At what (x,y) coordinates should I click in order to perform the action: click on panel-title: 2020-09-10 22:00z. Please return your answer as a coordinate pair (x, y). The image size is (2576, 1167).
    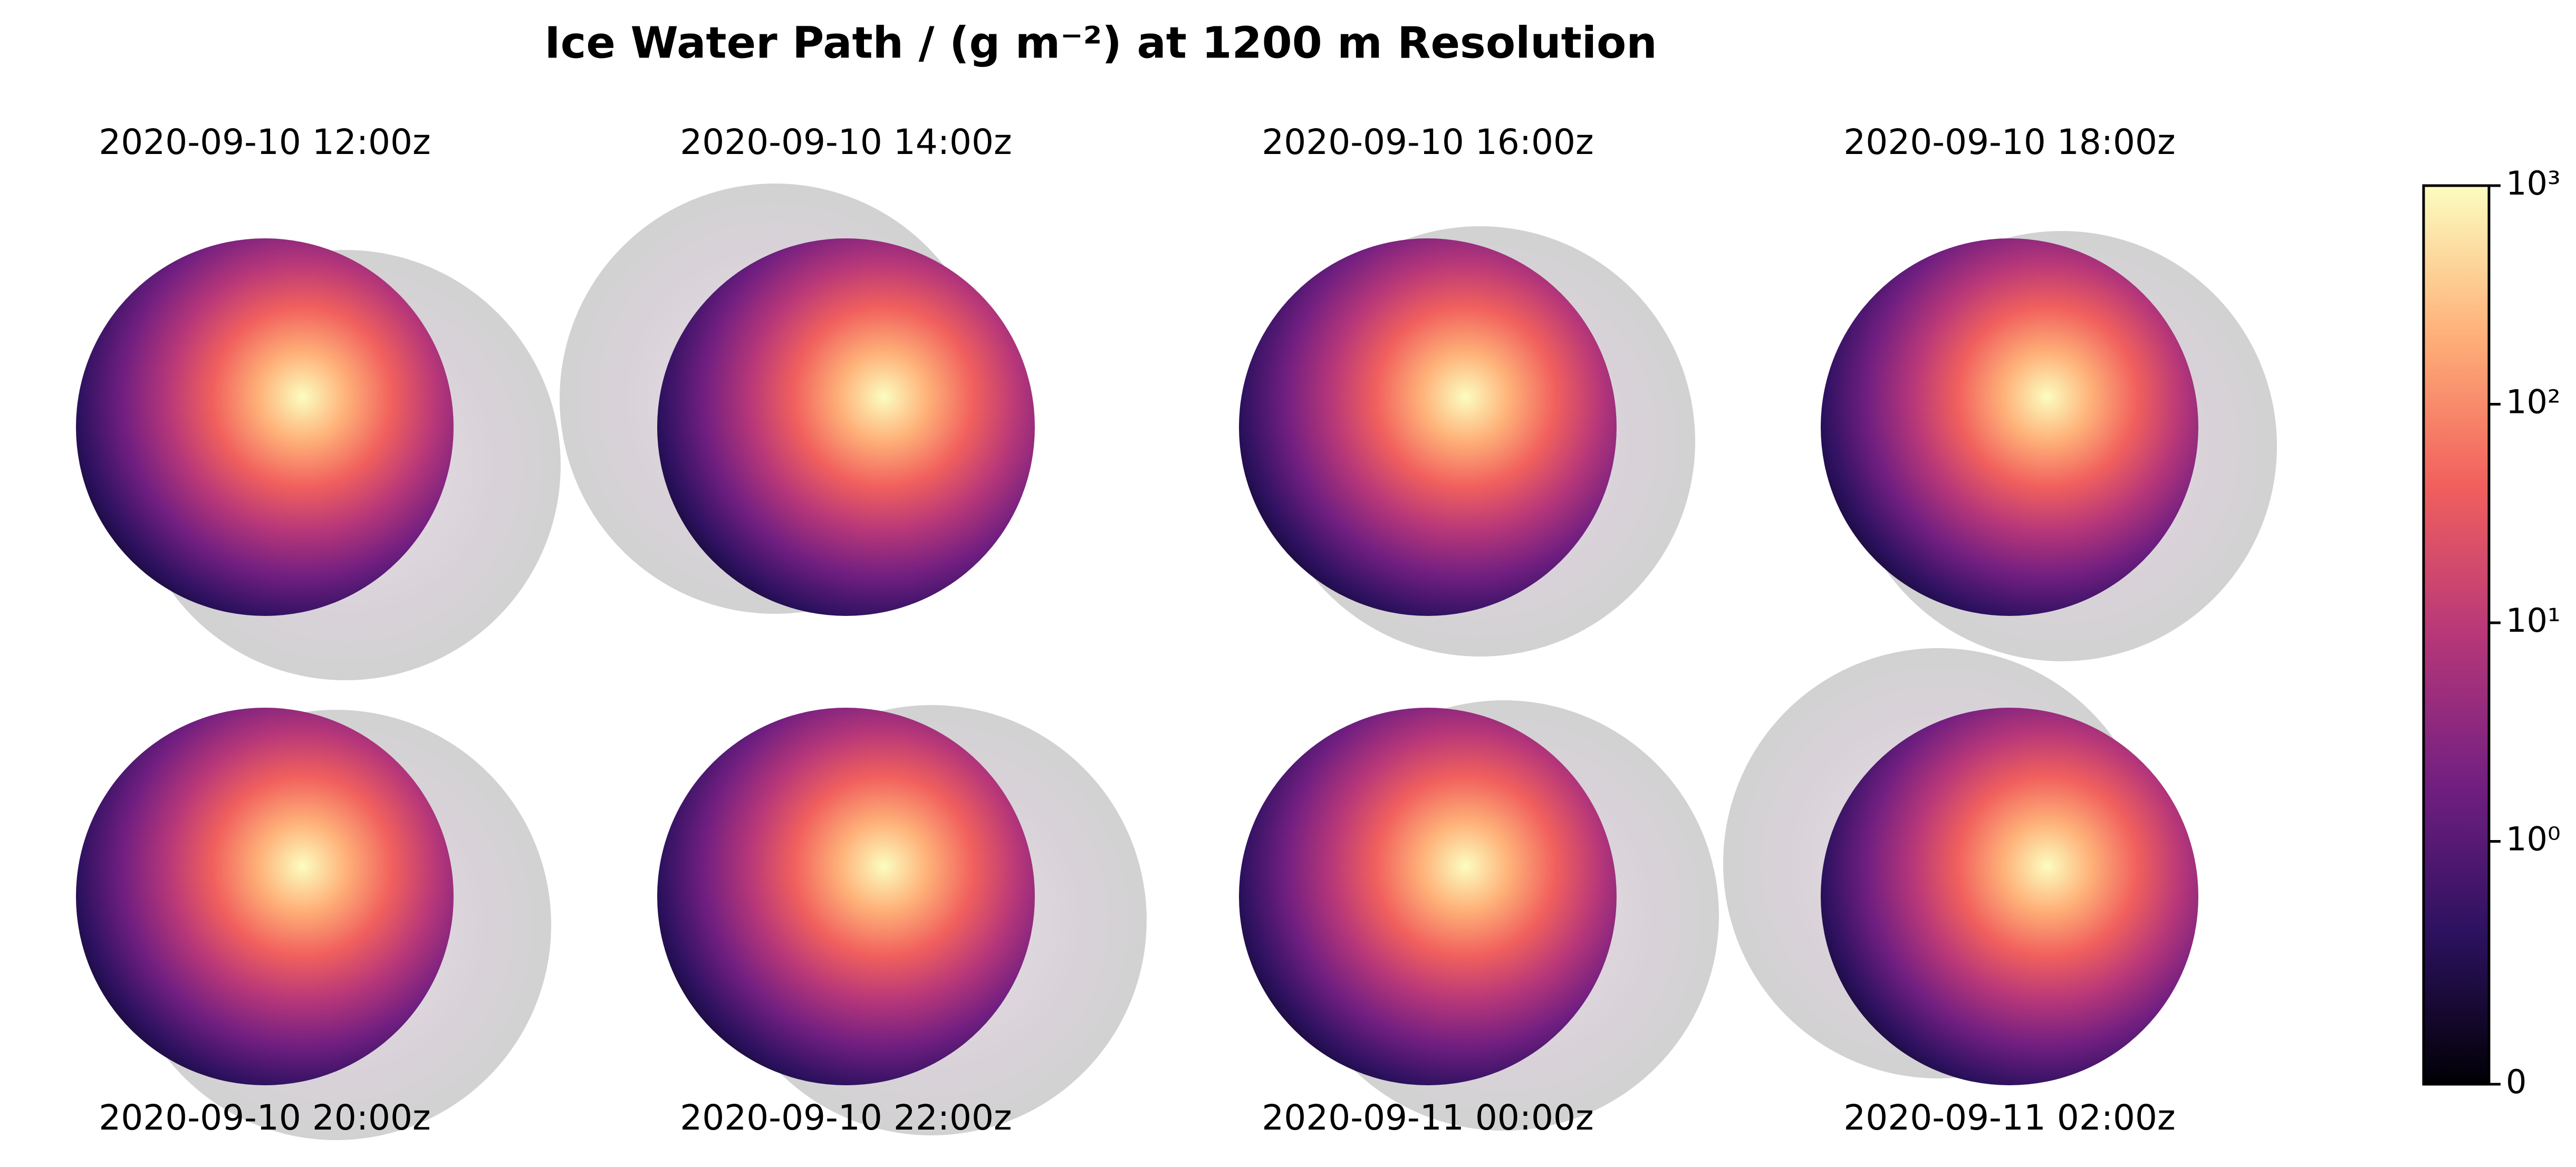
    Looking at the image, I should click on (846, 1117).